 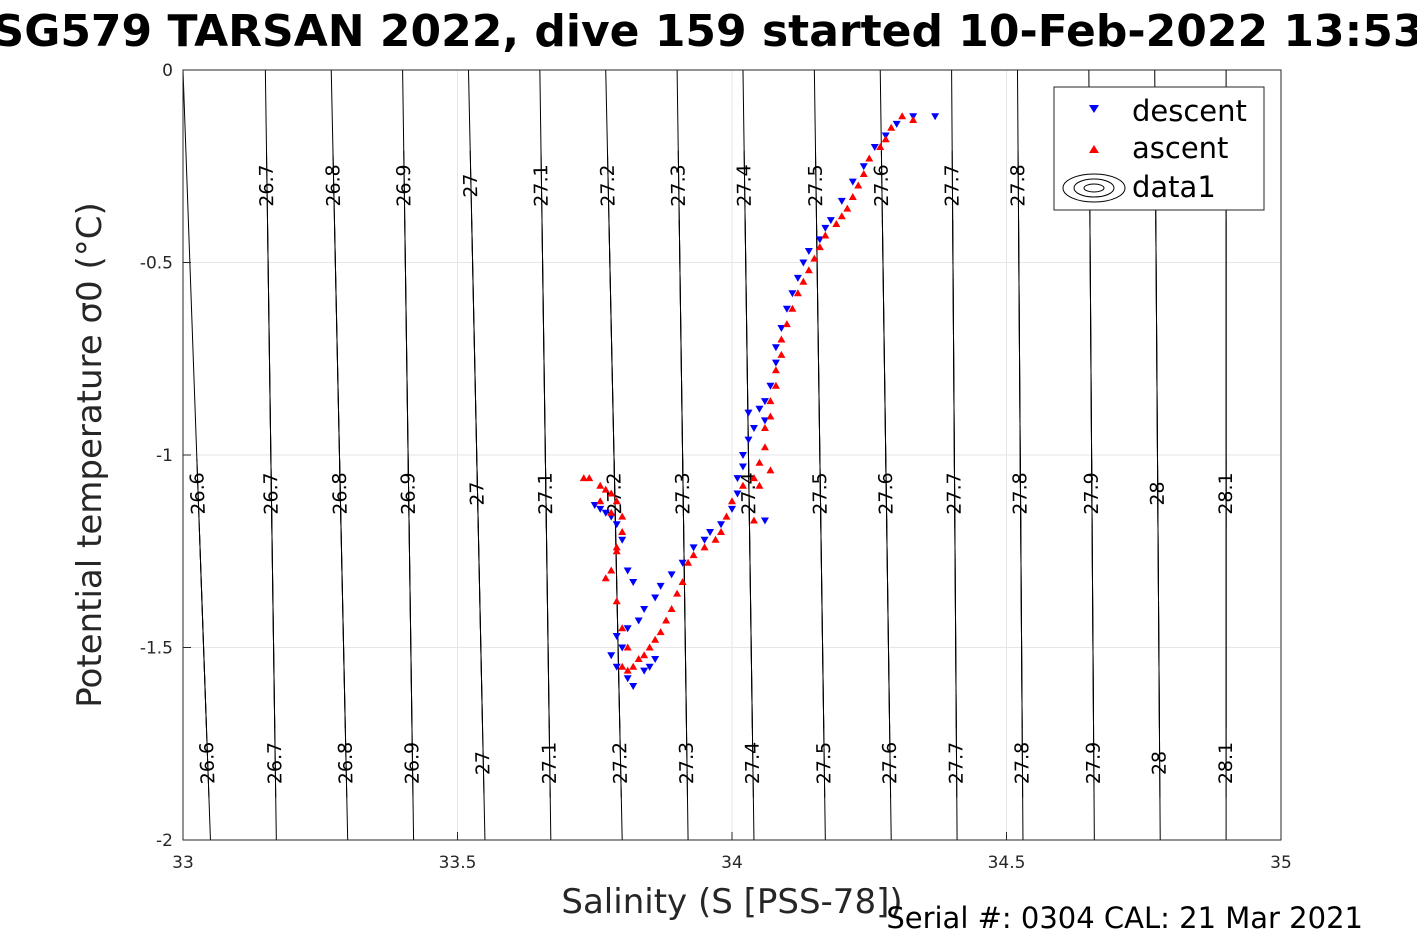 What do you see at coordinates (731, 902) in the screenshot?
I see `x-axis-label: Salinity (S [PSS-78])` at bounding box center [731, 902].